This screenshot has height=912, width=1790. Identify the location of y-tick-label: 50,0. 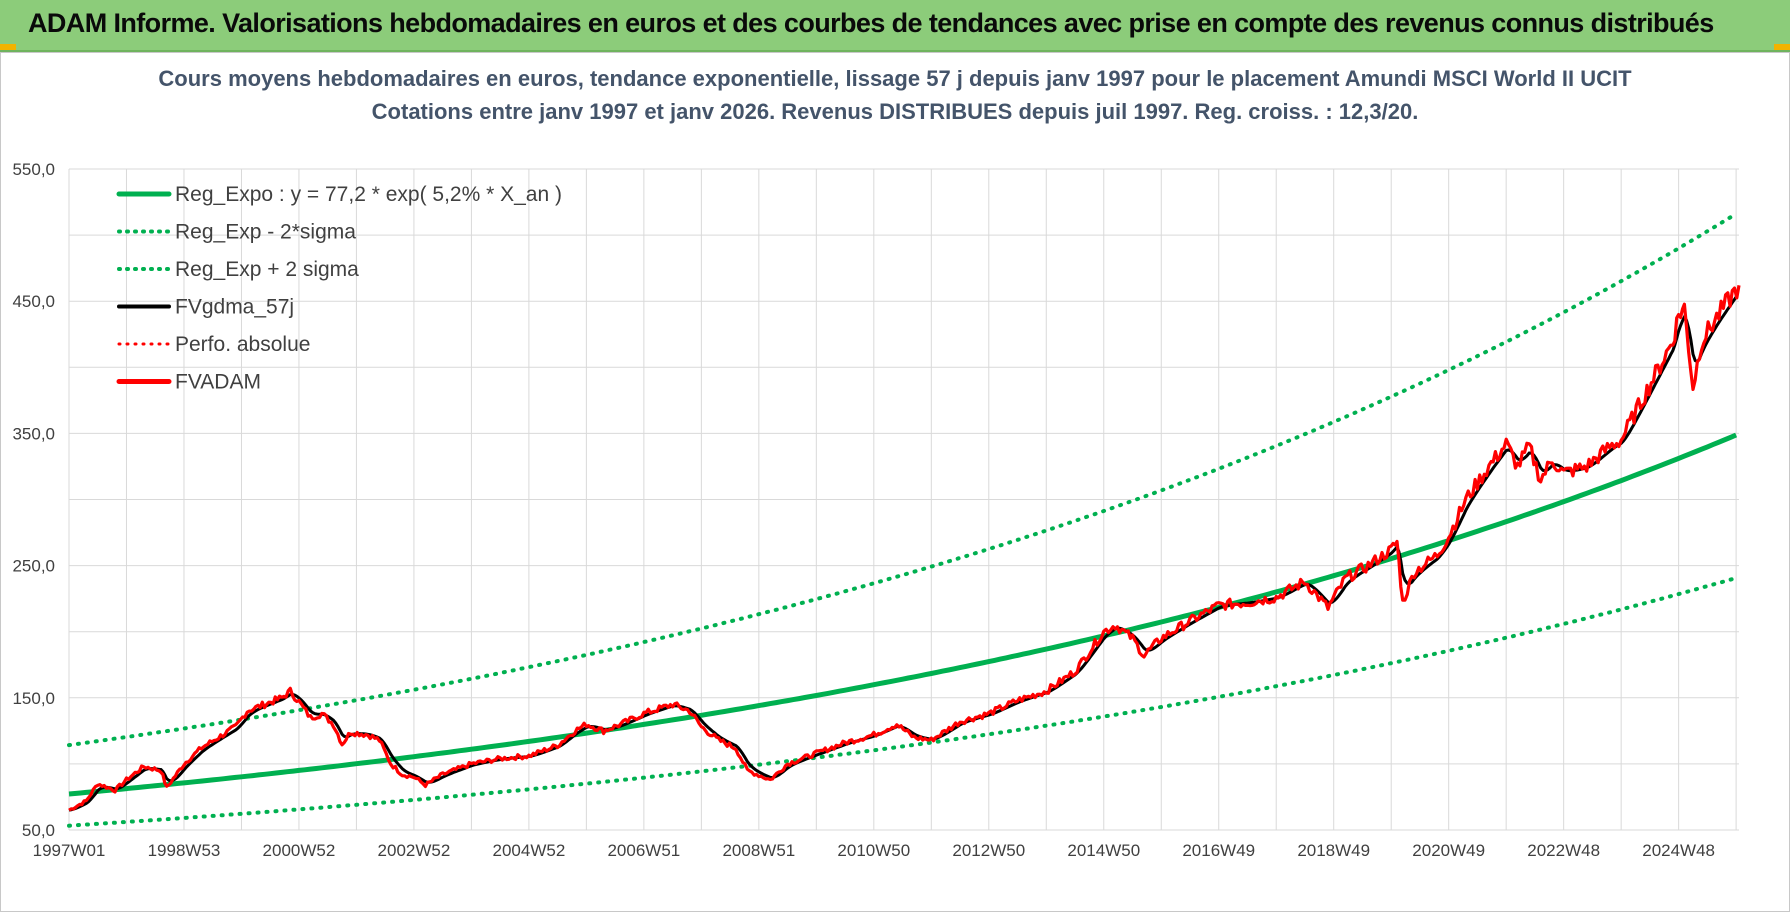
(38, 830).